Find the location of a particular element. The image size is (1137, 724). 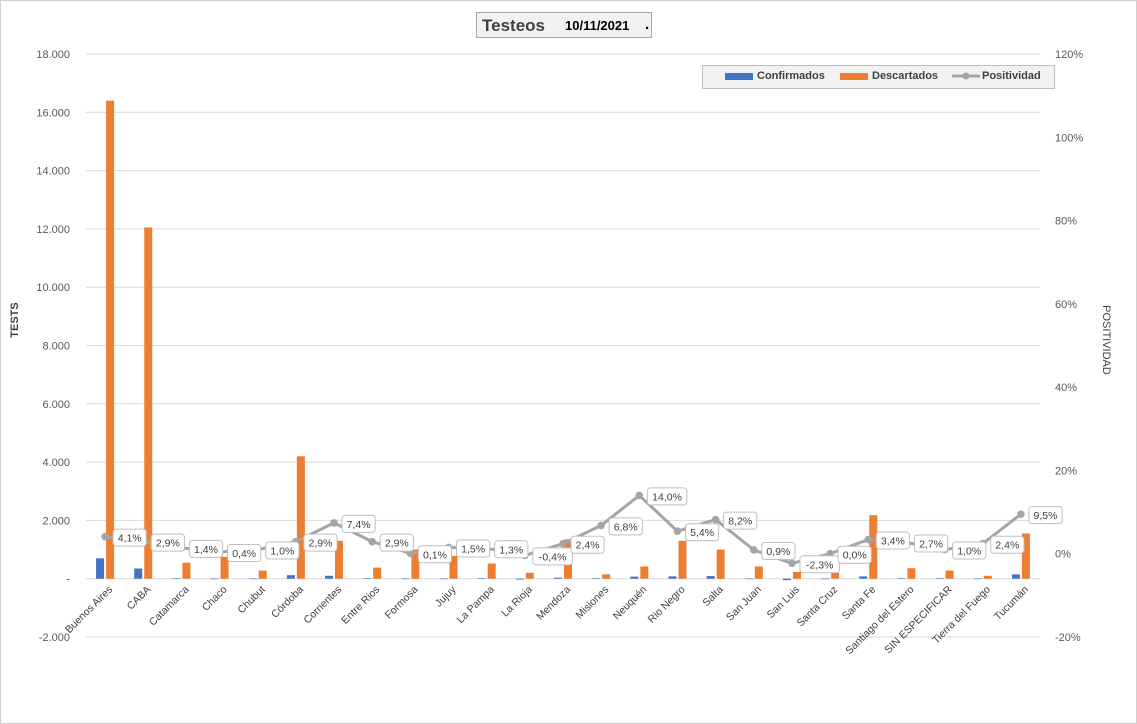

y-tick-label: 8.000 is located at coordinates (56, 347).